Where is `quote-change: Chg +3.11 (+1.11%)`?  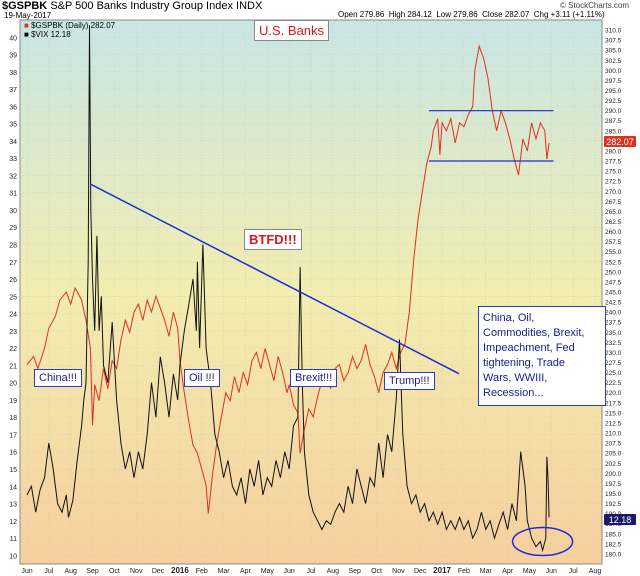 quote-change: Chg +3.11 (+1.11%) is located at coordinates (569, 14).